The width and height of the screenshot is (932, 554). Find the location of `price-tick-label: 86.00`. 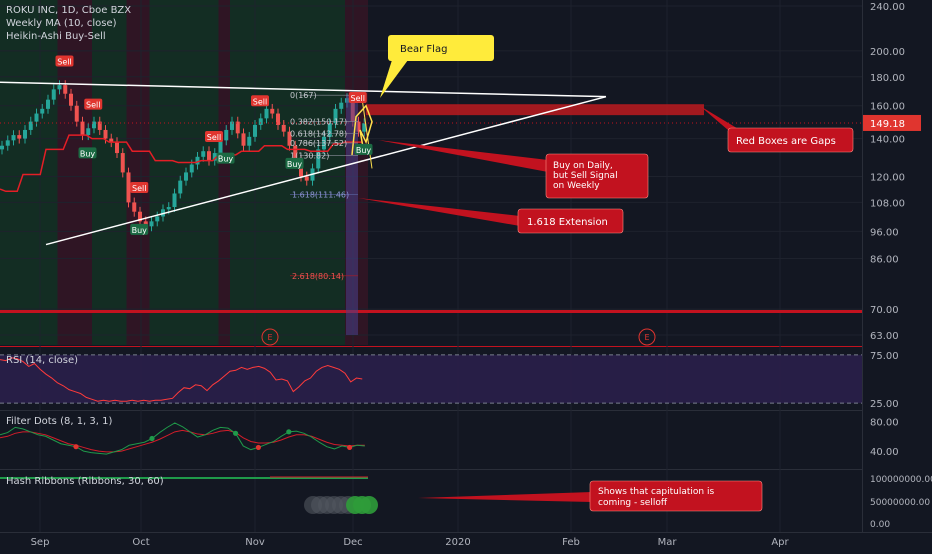

price-tick-label: 86.00 is located at coordinates (884, 259).